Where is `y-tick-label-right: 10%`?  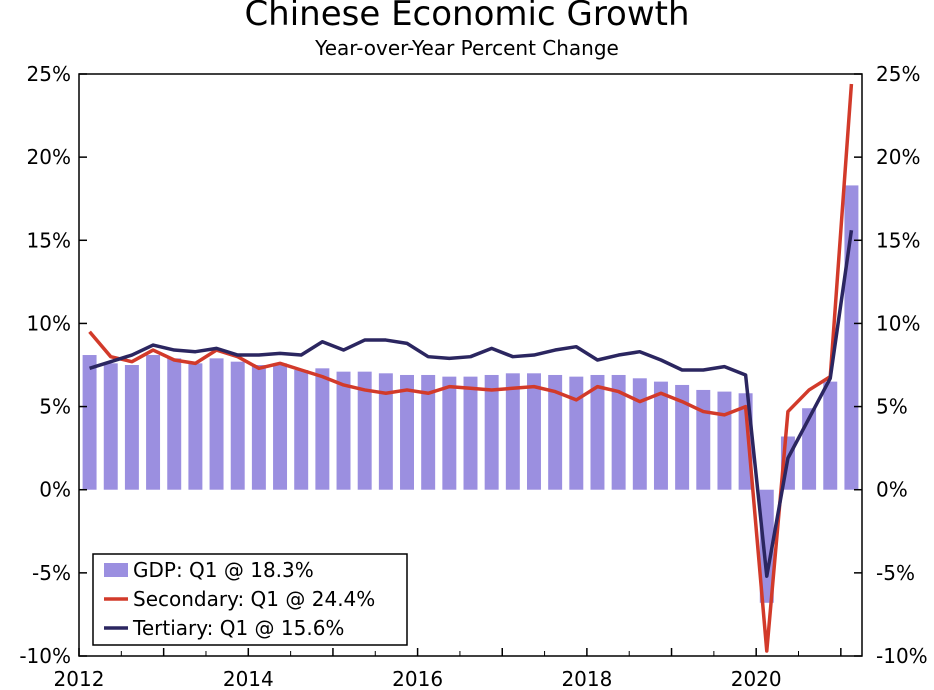
y-tick-label-right: 10% is located at coordinates (898, 323).